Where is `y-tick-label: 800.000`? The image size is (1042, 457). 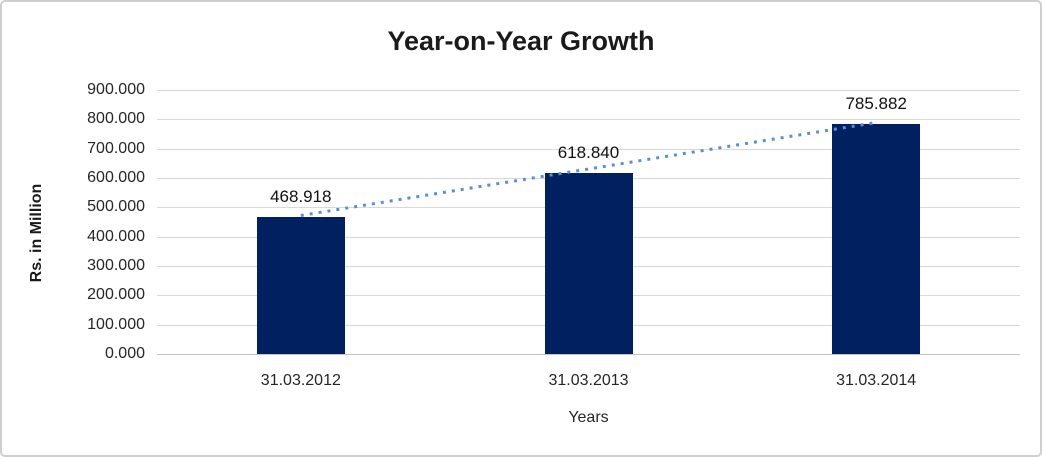 y-tick-label: 800.000 is located at coordinates (116, 119).